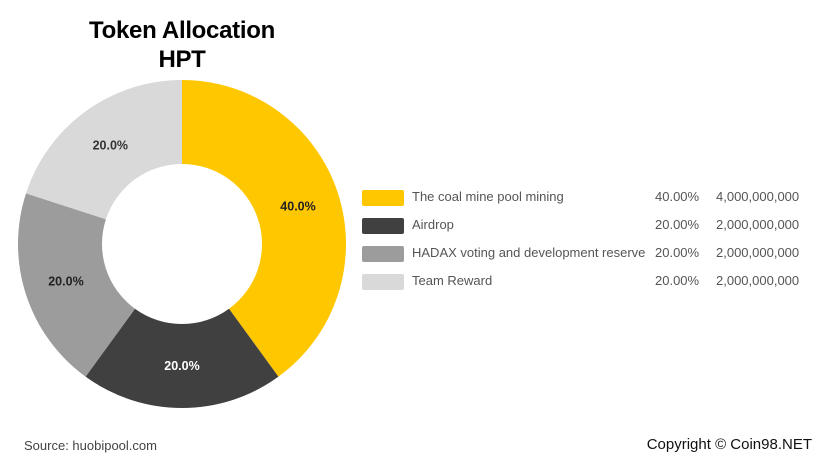 The height and width of the screenshot is (461, 826). I want to click on legend-label: HADAX voting and development reserve, so click(529, 252).